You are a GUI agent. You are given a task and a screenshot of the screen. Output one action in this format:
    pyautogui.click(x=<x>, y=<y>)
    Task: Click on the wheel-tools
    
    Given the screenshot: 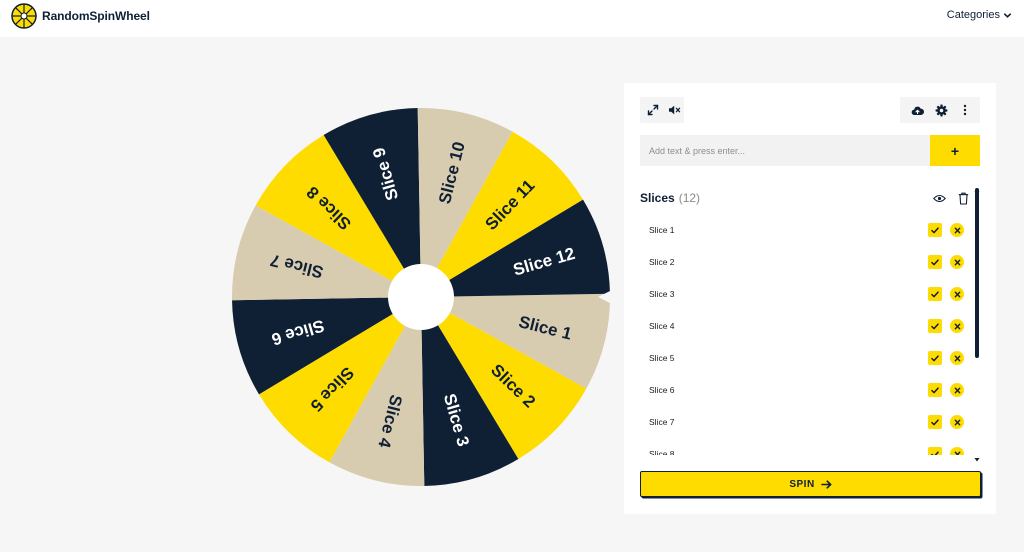 What is the action you would take?
    pyautogui.click(x=940, y=110)
    